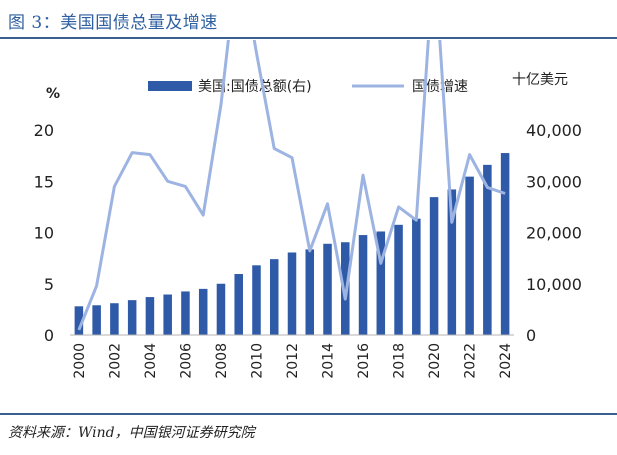 The height and width of the screenshot is (455, 617). I want to click on x-tick-label: 2018, so click(400, 361).